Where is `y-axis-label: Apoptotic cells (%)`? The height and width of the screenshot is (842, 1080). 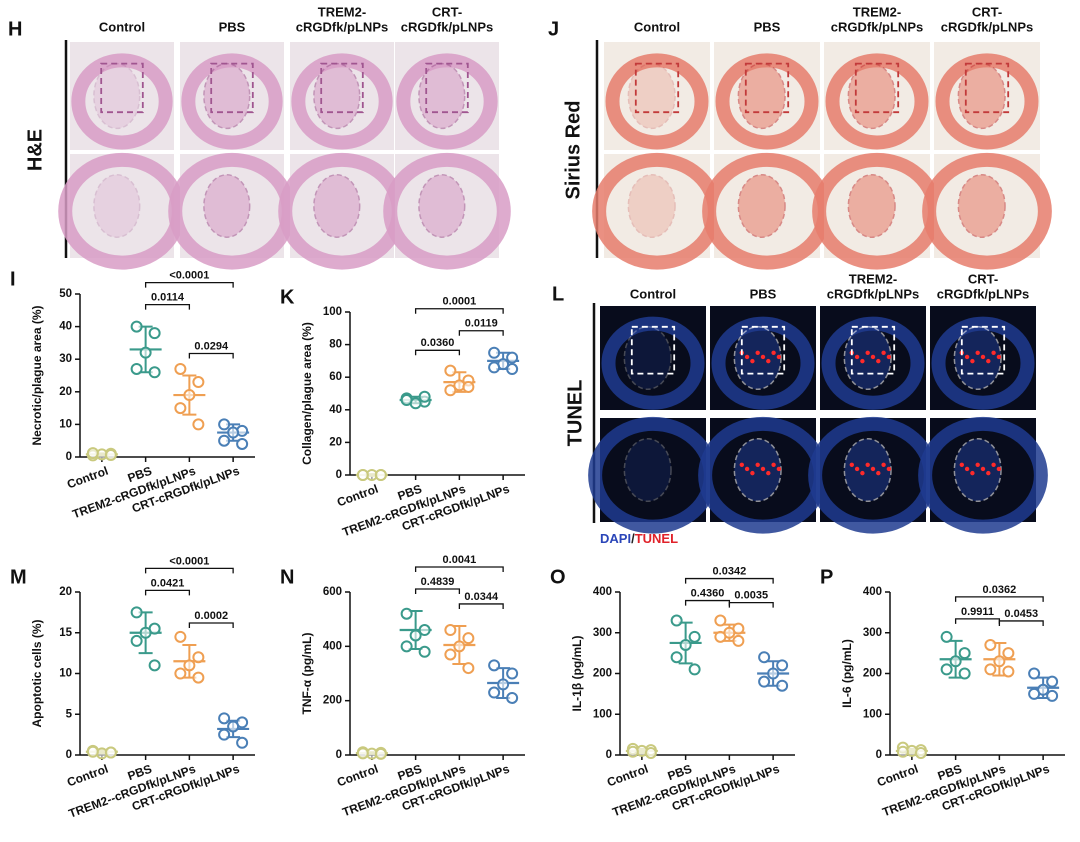
y-axis-label: Apoptotic cells (%) is located at coordinates (37, 673).